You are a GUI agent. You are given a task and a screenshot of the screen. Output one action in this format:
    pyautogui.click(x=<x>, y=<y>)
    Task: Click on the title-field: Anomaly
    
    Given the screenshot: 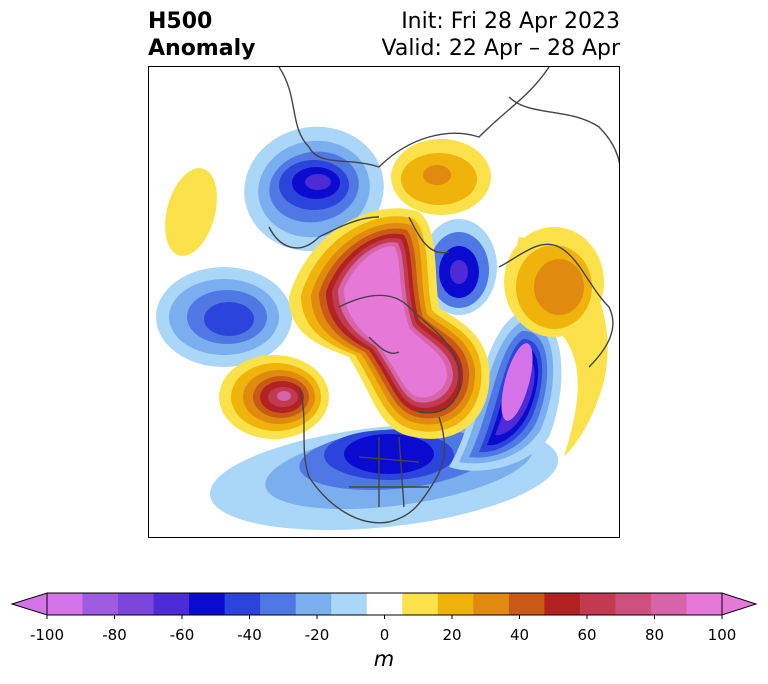 What is the action you would take?
    pyautogui.click(x=202, y=48)
    